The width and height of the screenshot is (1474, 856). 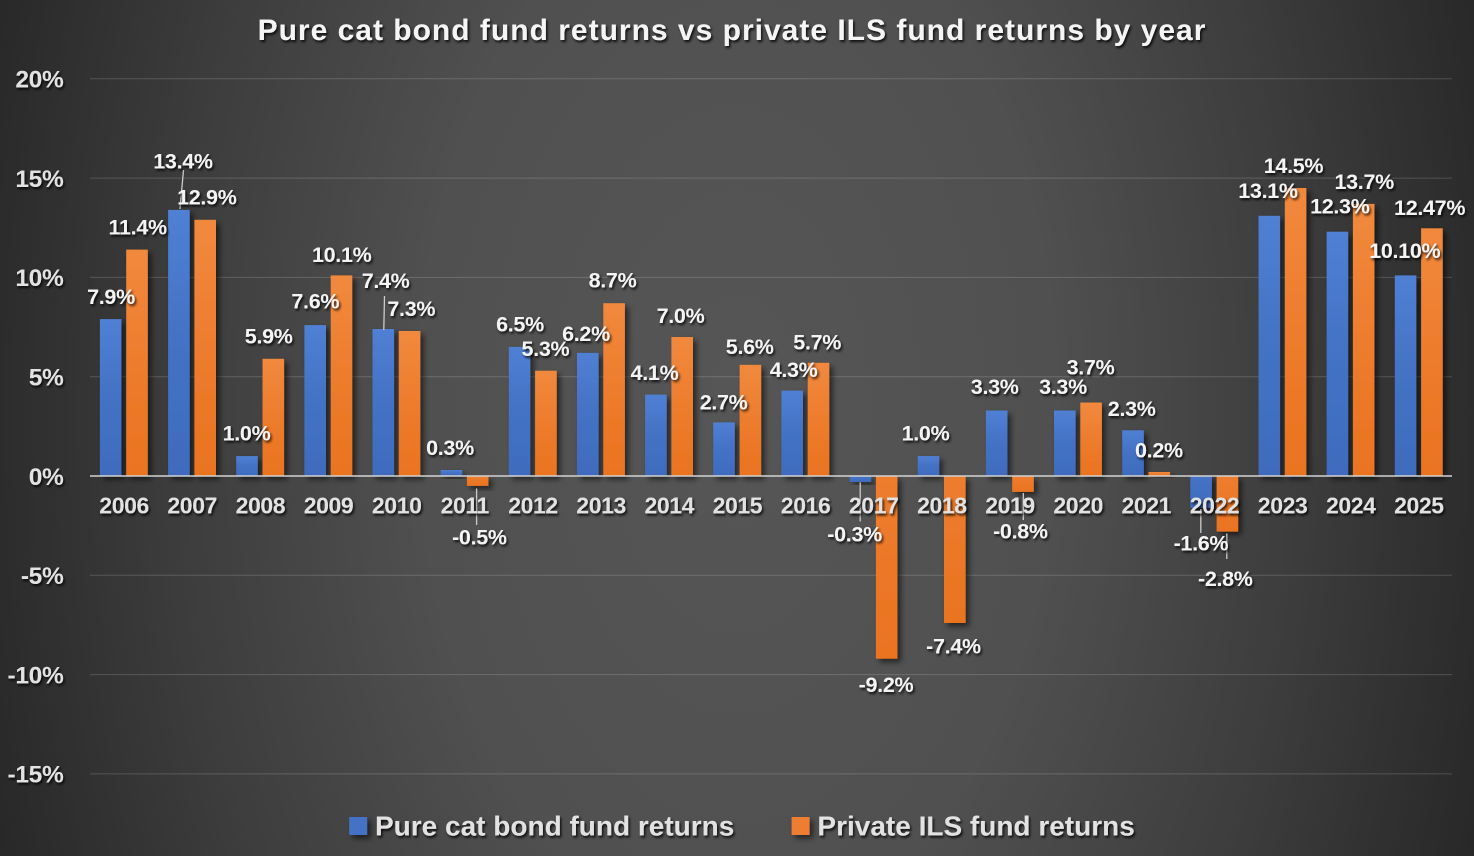 I want to click on svg-text: 5.7%, so click(x=817, y=342).